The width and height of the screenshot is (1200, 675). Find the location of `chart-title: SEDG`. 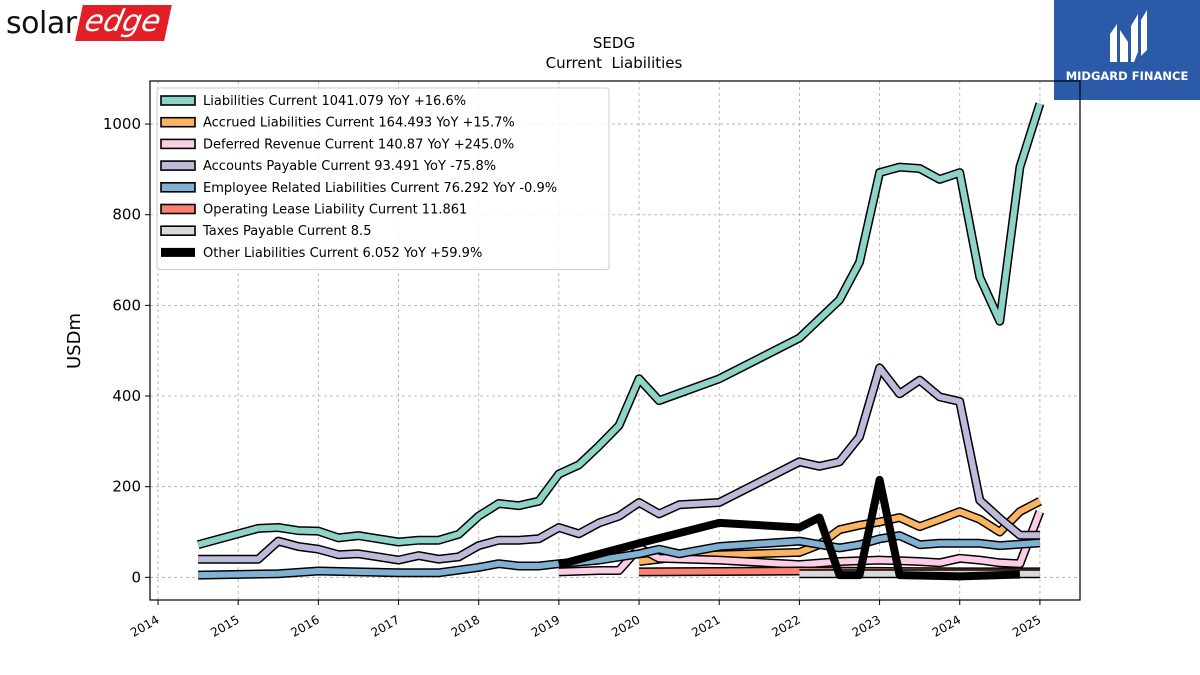

chart-title: SEDG is located at coordinates (614, 43).